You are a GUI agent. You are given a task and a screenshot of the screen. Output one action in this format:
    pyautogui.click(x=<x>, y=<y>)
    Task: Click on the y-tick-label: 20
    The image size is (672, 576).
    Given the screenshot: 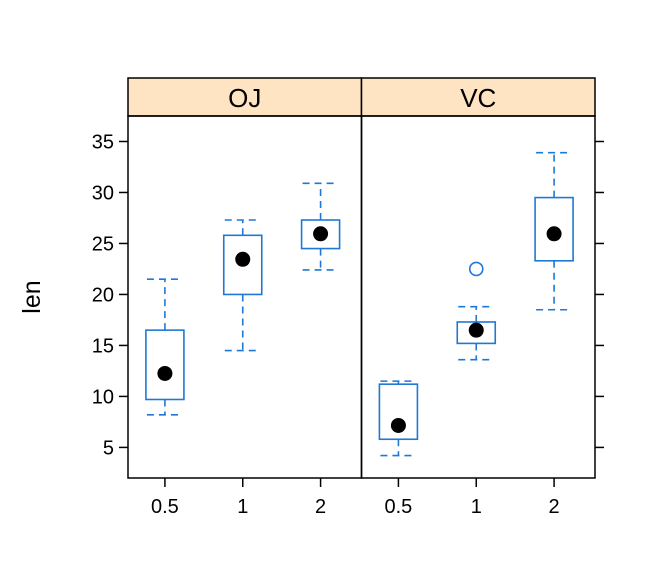 What is the action you would take?
    pyautogui.click(x=103, y=295)
    